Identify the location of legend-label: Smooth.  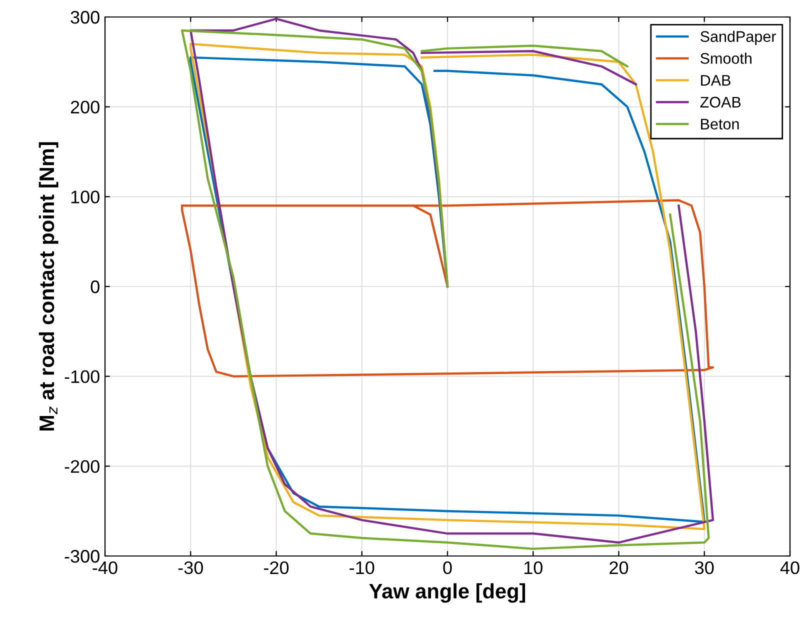
(726, 58).